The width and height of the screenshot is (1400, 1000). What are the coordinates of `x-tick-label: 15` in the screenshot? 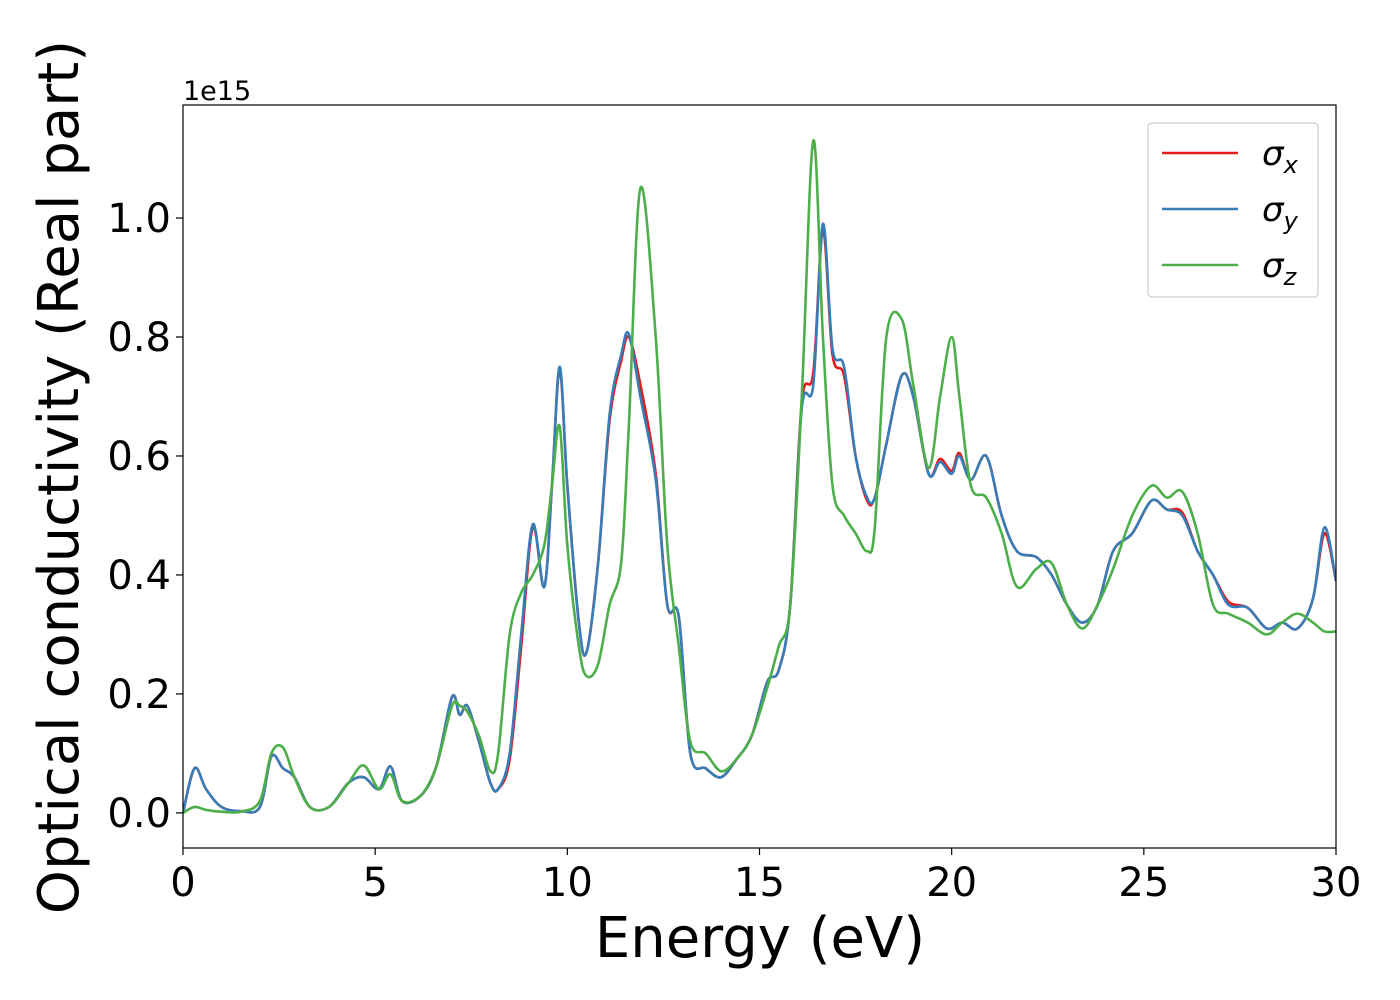 It's located at (759, 883).